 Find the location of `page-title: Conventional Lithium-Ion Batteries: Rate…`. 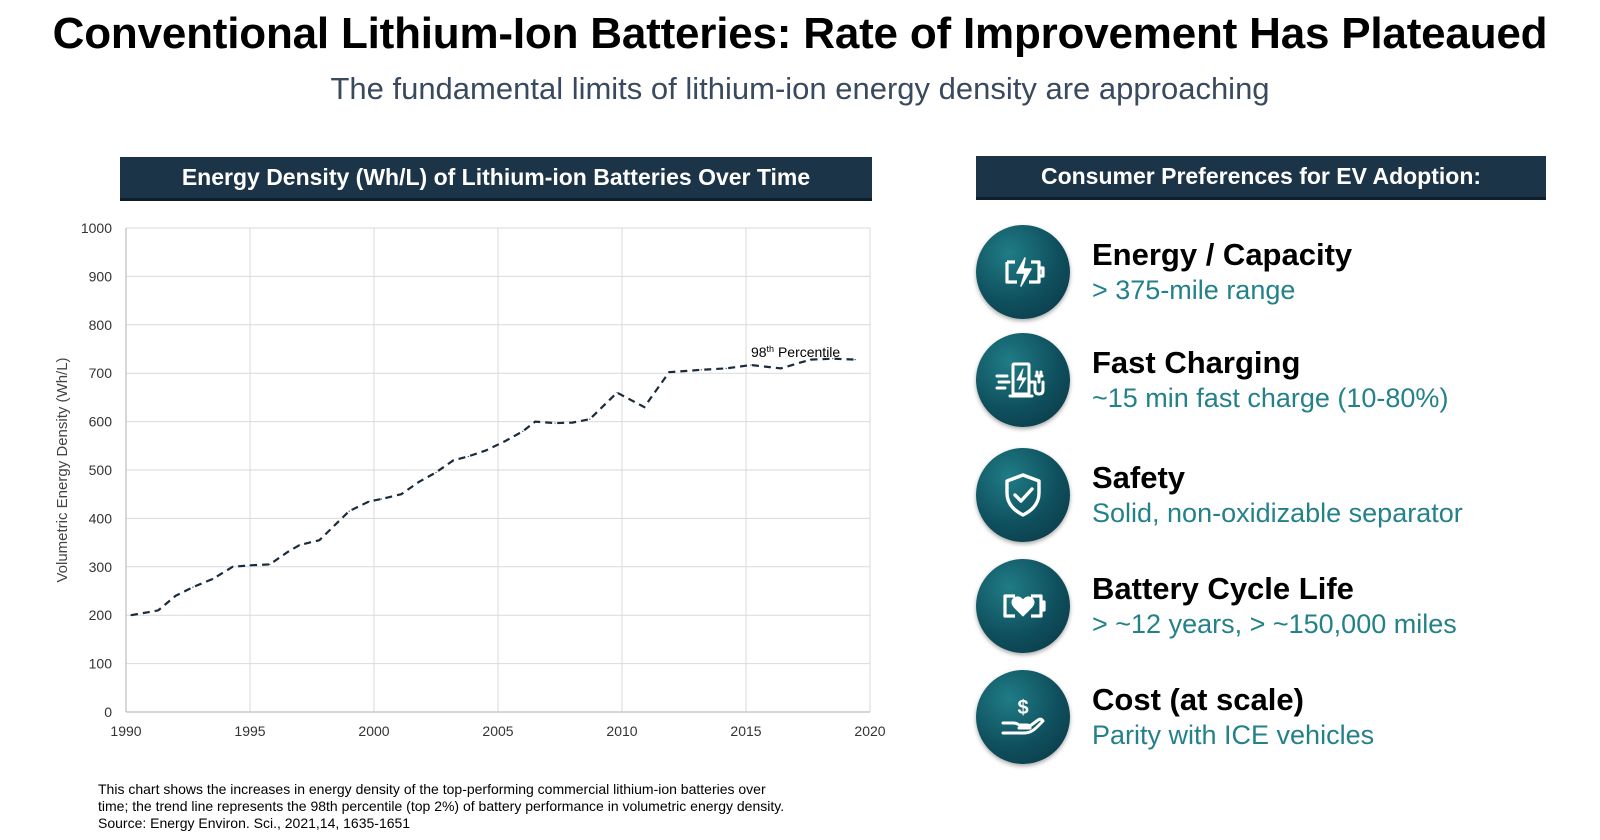

page-title: Conventional Lithium-Ion Batteries: Rate… is located at coordinates (800, 33).